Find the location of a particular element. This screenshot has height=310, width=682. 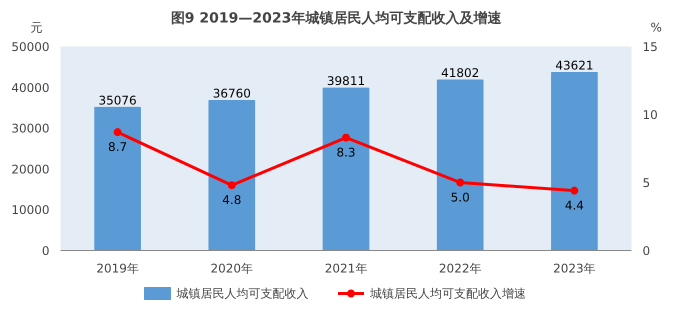

data-label: 8.3 is located at coordinates (346, 153).